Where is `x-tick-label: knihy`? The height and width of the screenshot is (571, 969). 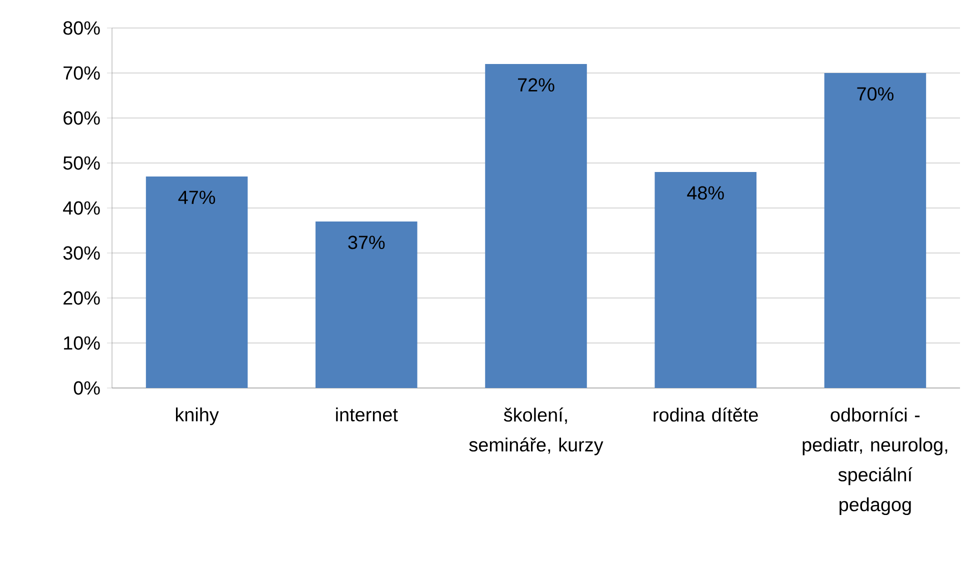 x-tick-label: knihy is located at coordinates (197, 417).